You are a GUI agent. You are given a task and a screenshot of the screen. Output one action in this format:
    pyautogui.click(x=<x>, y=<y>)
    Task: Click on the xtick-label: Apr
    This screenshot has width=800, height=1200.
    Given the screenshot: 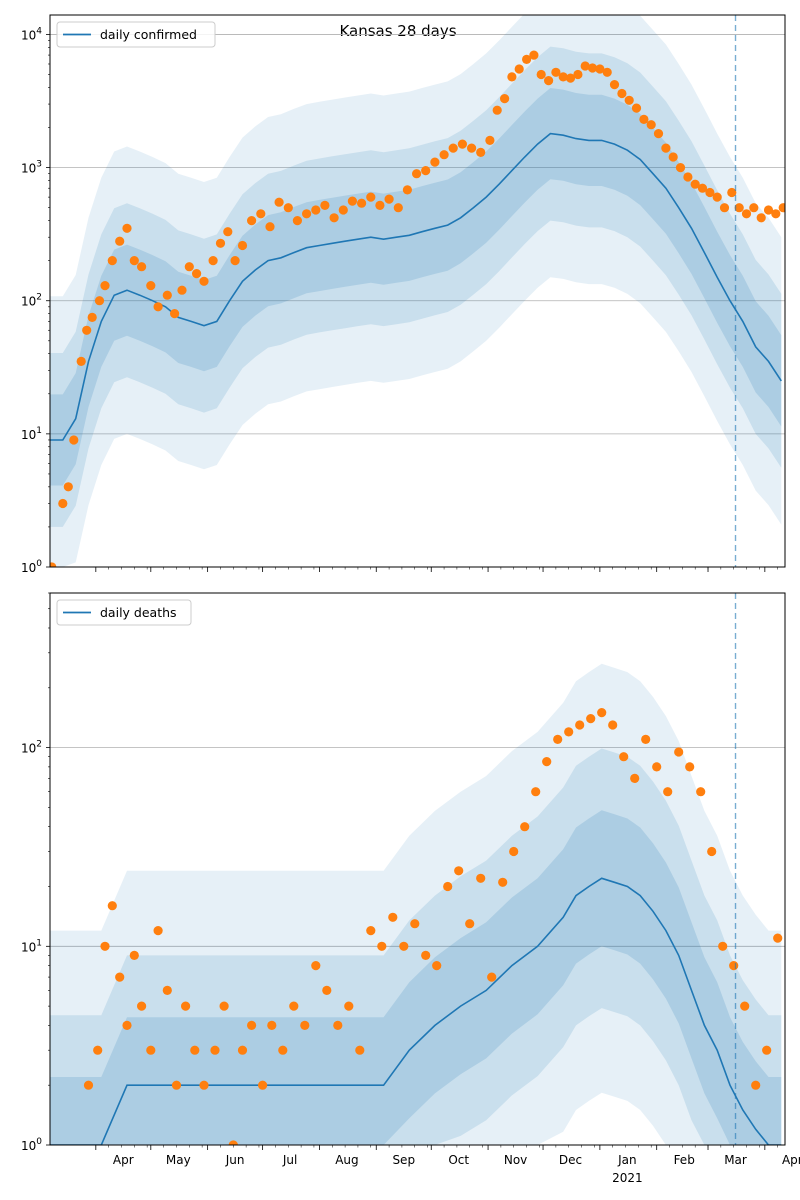 What is the action you would take?
    pyautogui.click(x=791, y=1160)
    